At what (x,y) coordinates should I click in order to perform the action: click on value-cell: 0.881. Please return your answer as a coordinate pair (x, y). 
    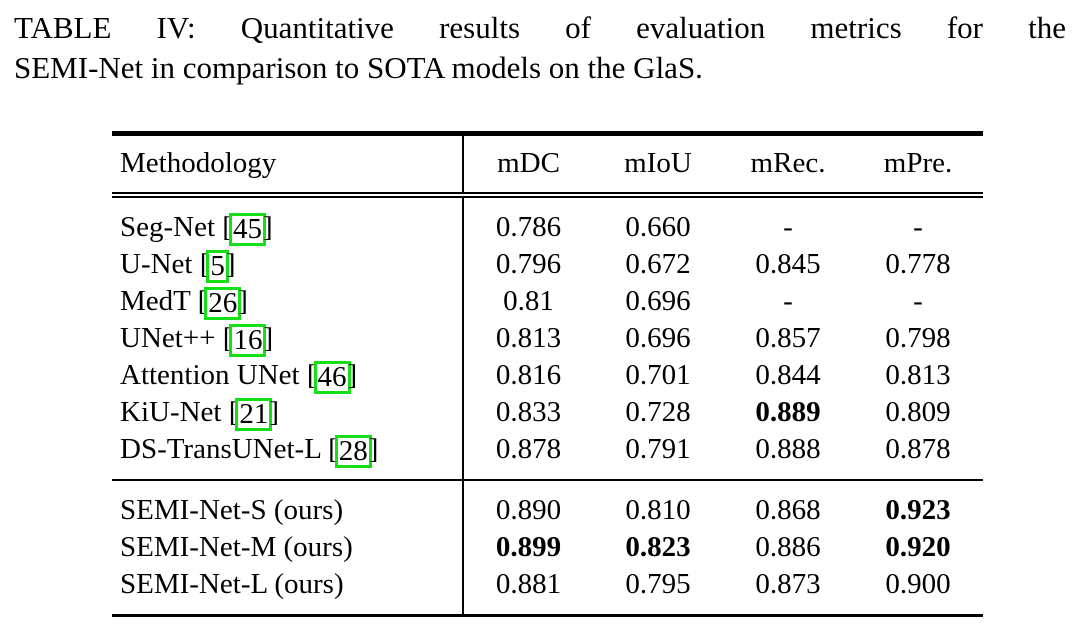
    Looking at the image, I should click on (528, 584).